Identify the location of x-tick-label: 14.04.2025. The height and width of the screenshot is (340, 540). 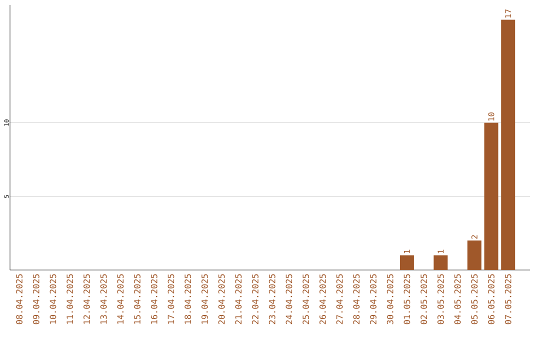
(120, 299).